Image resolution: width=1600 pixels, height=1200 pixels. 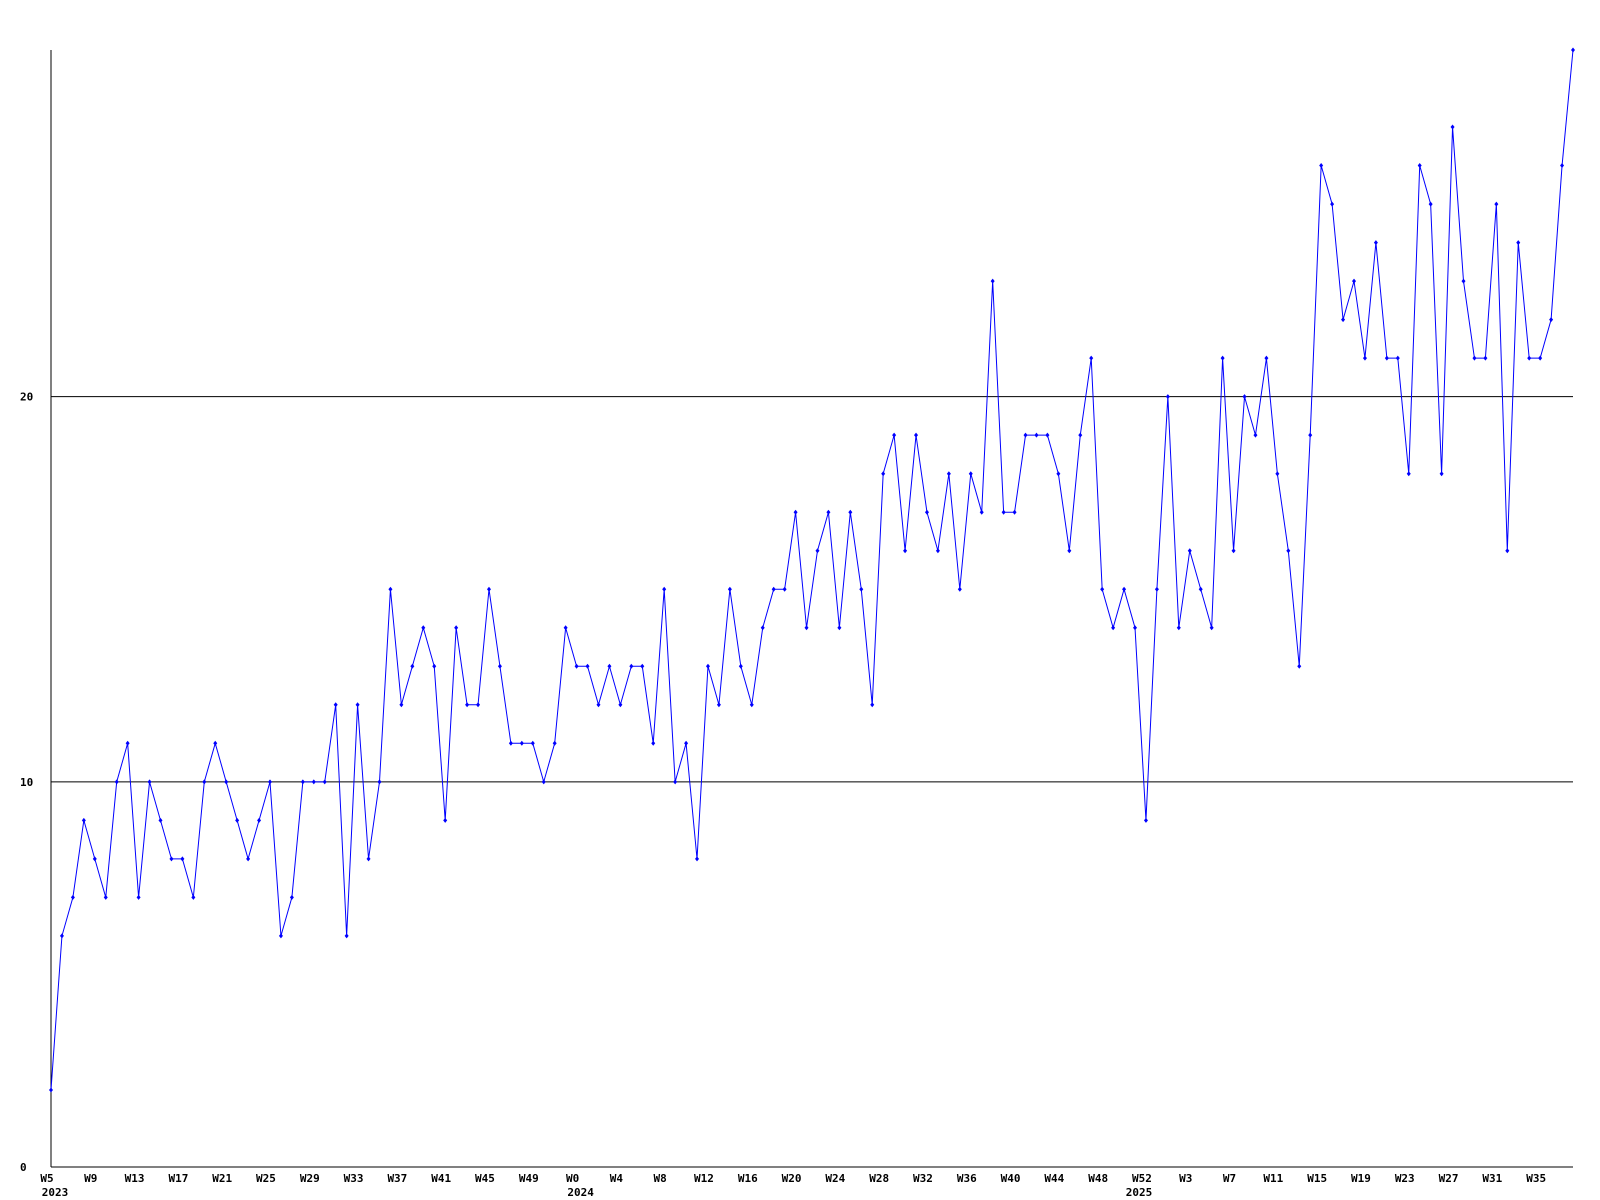 What do you see at coordinates (26, 782) in the screenshot?
I see `y-tick-label: 10` at bounding box center [26, 782].